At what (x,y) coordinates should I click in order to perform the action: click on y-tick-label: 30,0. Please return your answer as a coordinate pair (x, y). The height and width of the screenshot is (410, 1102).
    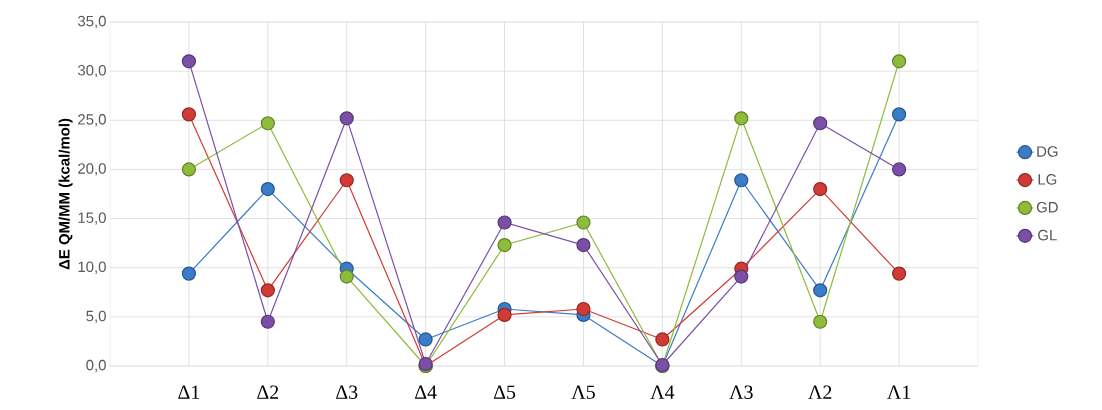
    Looking at the image, I should click on (91, 71).